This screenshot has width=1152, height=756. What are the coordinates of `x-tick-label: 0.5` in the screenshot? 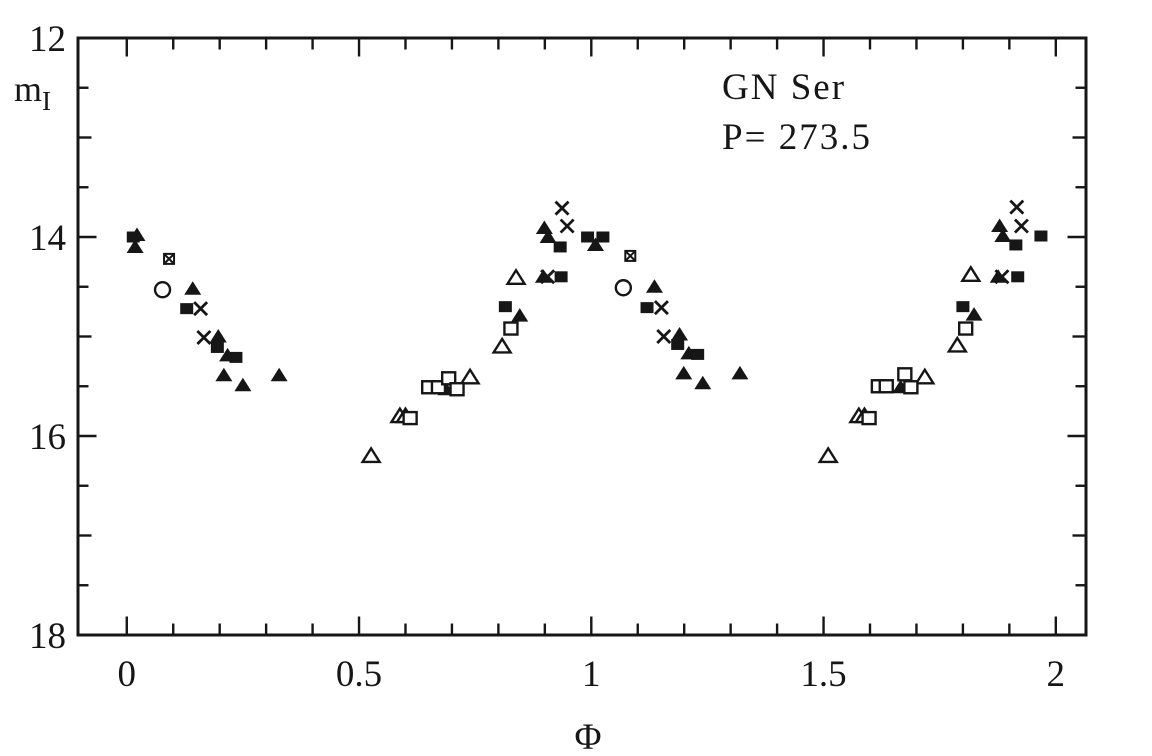 It's located at (359, 674).